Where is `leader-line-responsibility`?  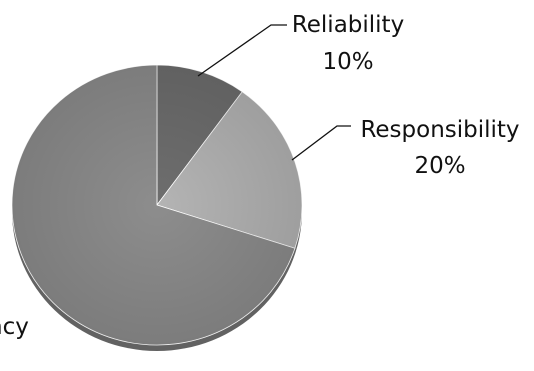
leader-line-responsibility is located at coordinates (321, 143).